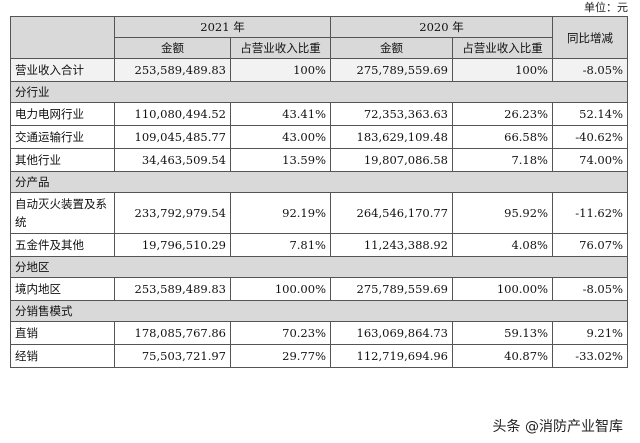 The width and height of the screenshot is (640, 443). I want to click on yoy-change: 9.21%, so click(590, 333).